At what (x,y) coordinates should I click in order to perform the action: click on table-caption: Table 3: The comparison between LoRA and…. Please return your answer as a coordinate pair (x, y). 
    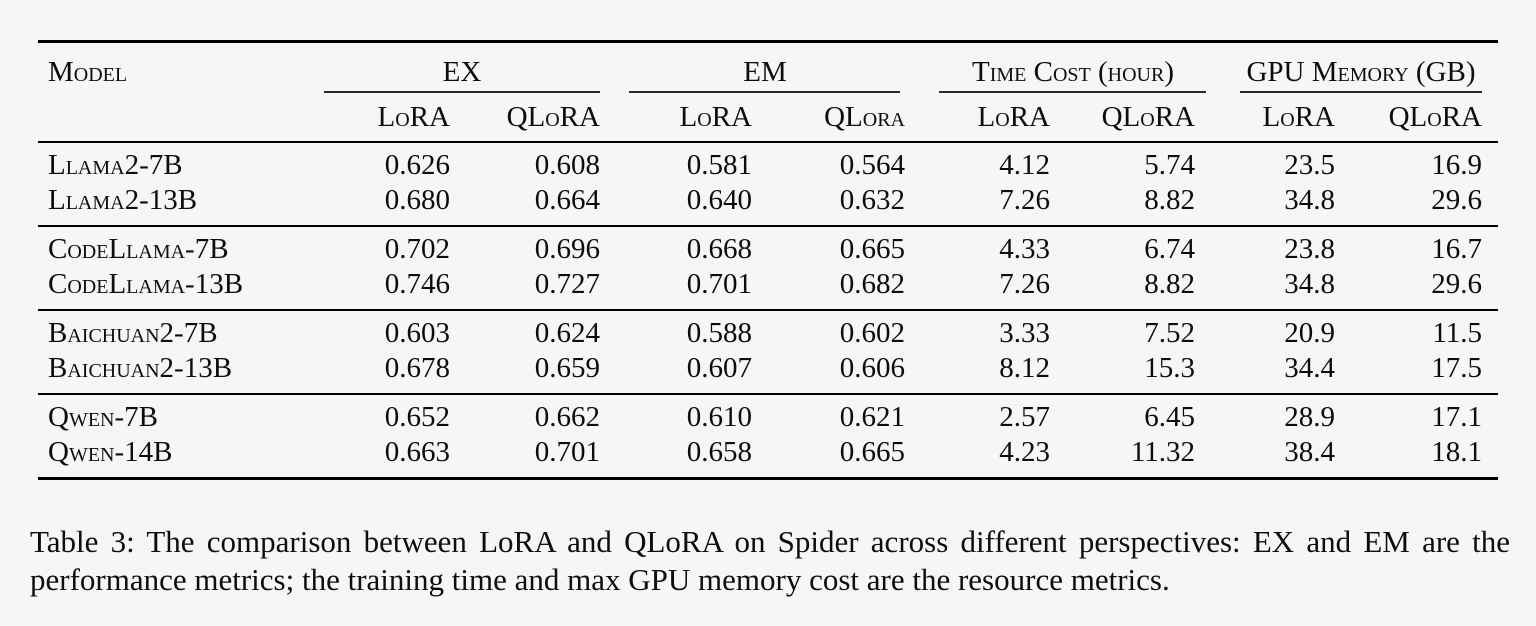
    Looking at the image, I should click on (770, 560).